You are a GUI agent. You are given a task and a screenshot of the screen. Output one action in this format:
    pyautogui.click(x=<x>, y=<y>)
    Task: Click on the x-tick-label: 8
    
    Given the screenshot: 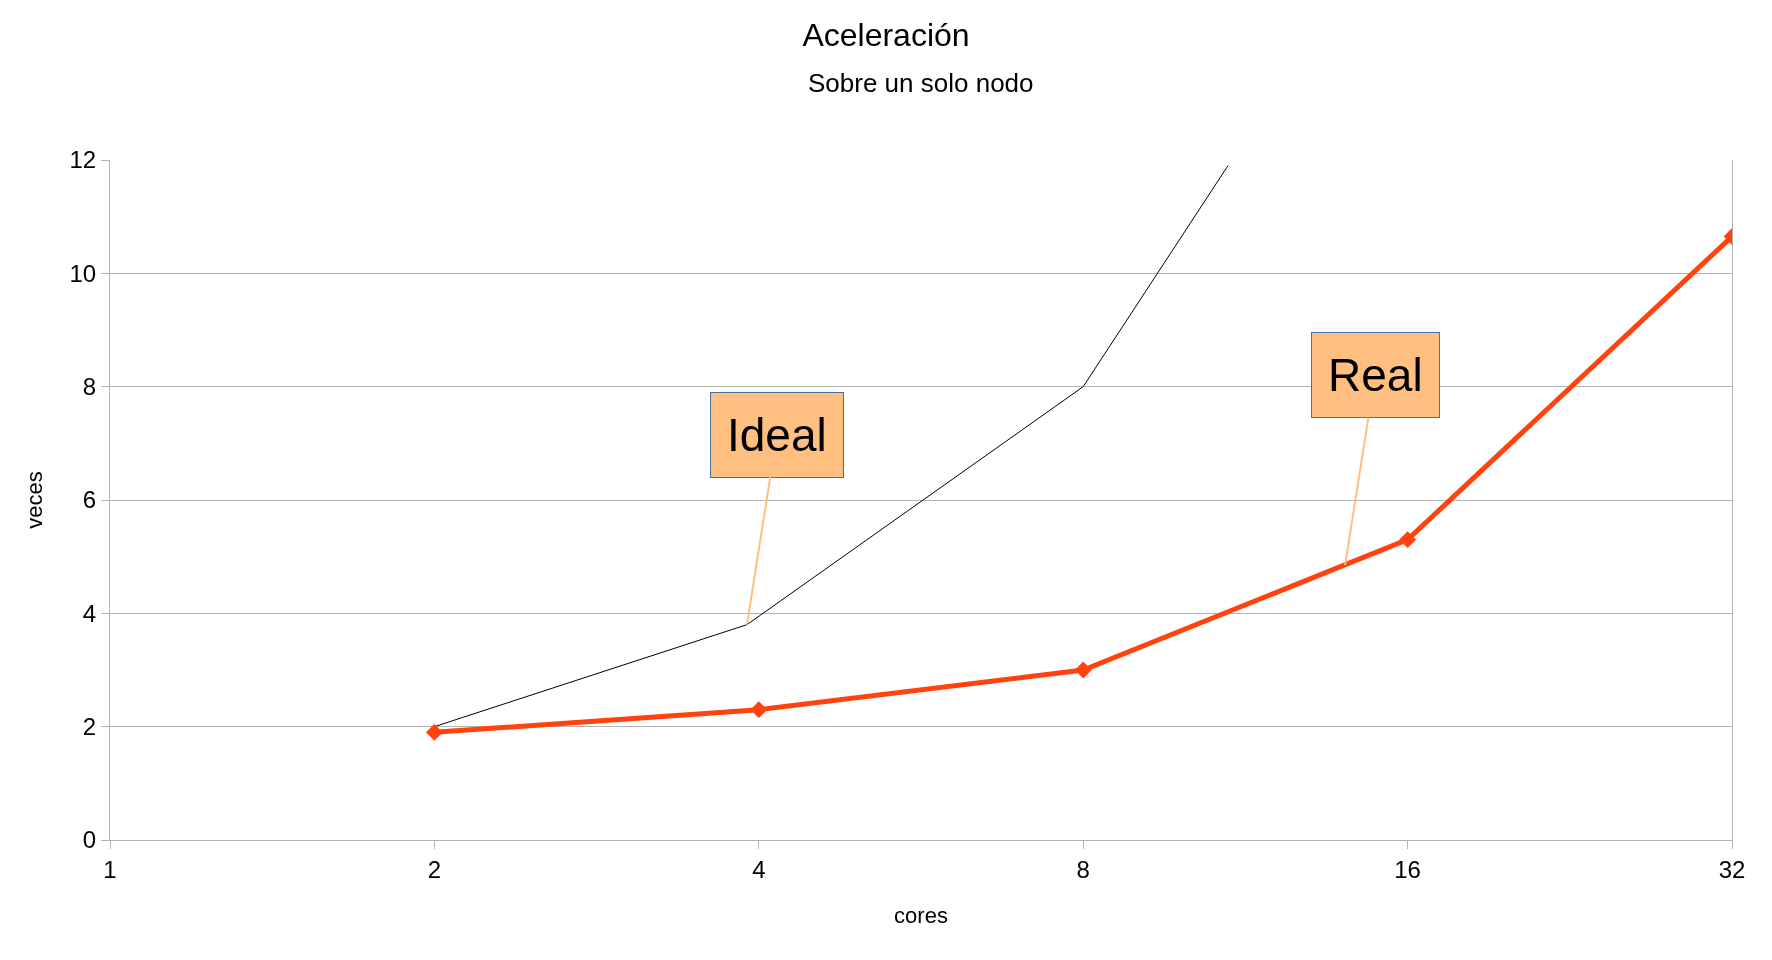 What is the action you would take?
    pyautogui.click(x=1083, y=869)
    